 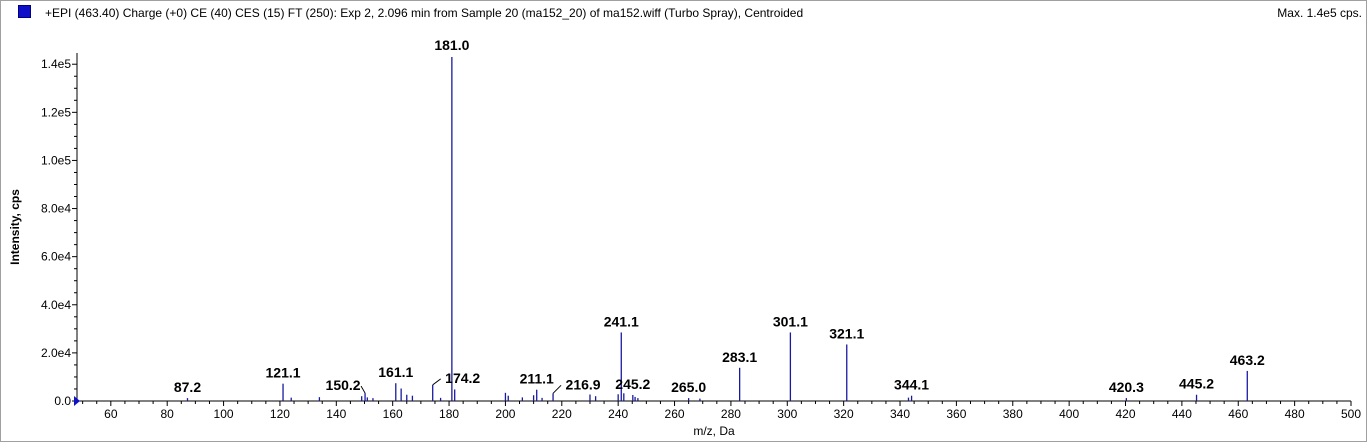 I want to click on peak-label: 245.2, so click(x=632, y=384).